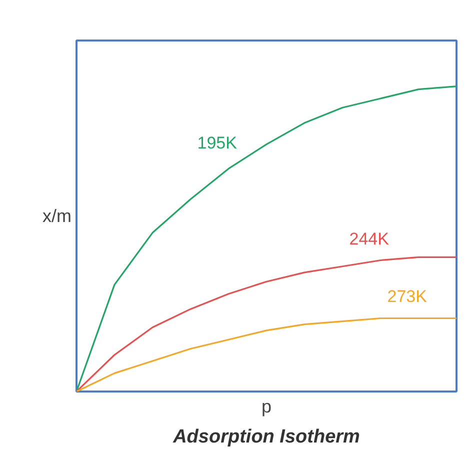  What do you see at coordinates (266, 437) in the screenshot?
I see `text: Adsorption Isotherm` at bounding box center [266, 437].